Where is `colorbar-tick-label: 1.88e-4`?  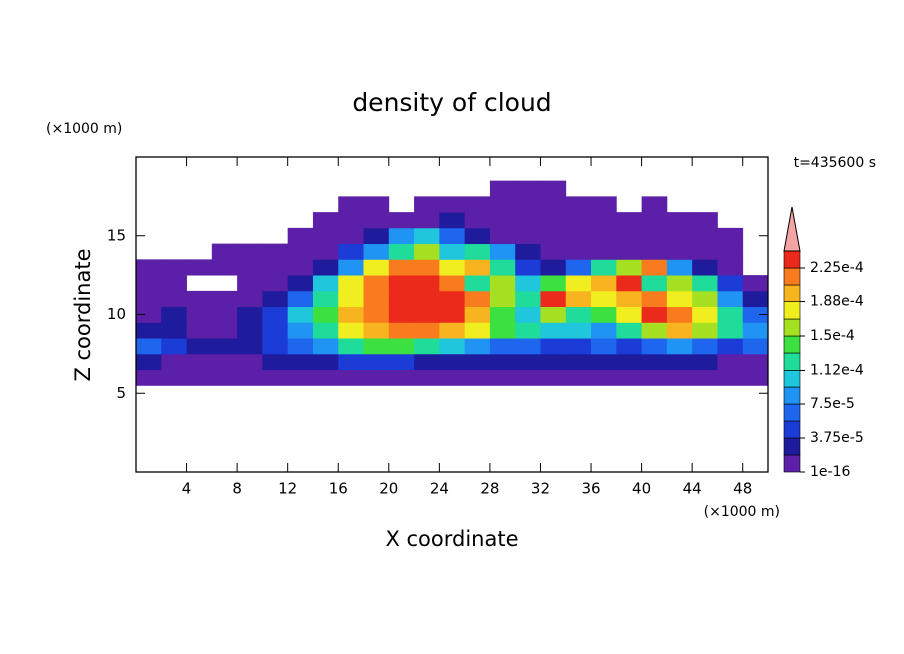 colorbar-tick-label: 1.88e-4 is located at coordinates (837, 302).